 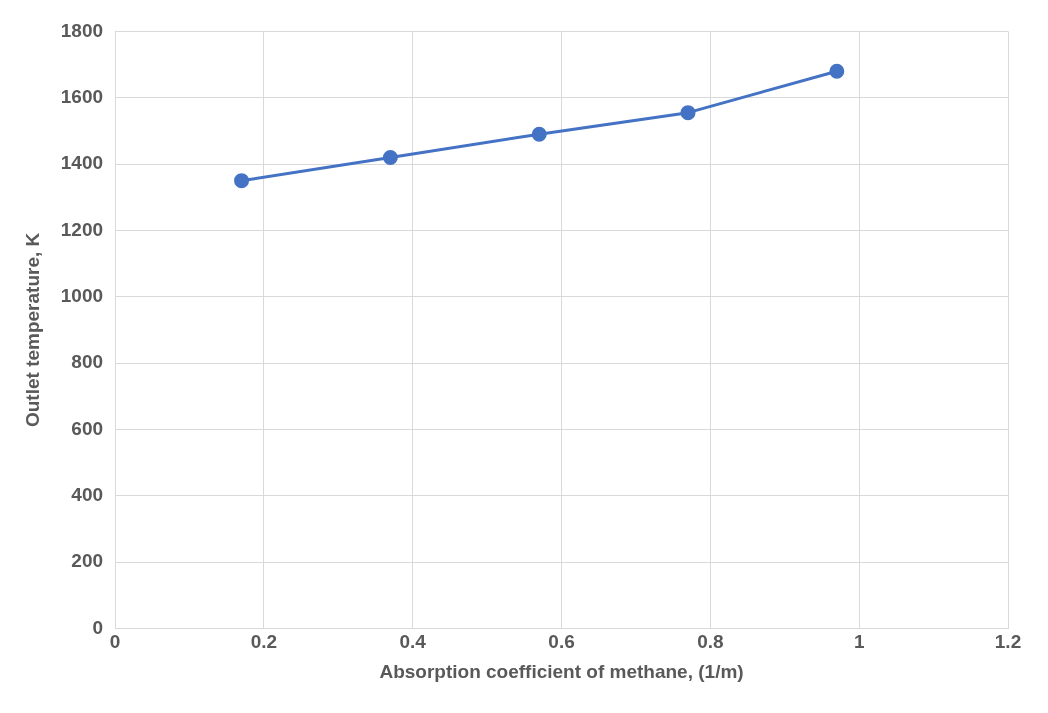 I want to click on x-tick-label: 0.6, so click(x=561, y=642).